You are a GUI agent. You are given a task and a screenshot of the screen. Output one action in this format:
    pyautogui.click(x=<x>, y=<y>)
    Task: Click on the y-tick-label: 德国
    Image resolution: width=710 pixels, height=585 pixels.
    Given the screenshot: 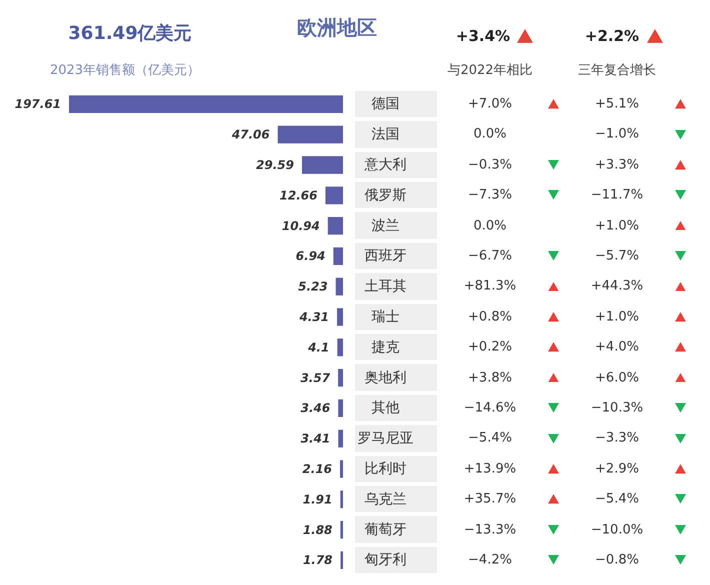 What is the action you would take?
    pyautogui.click(x=385, y=104)
    